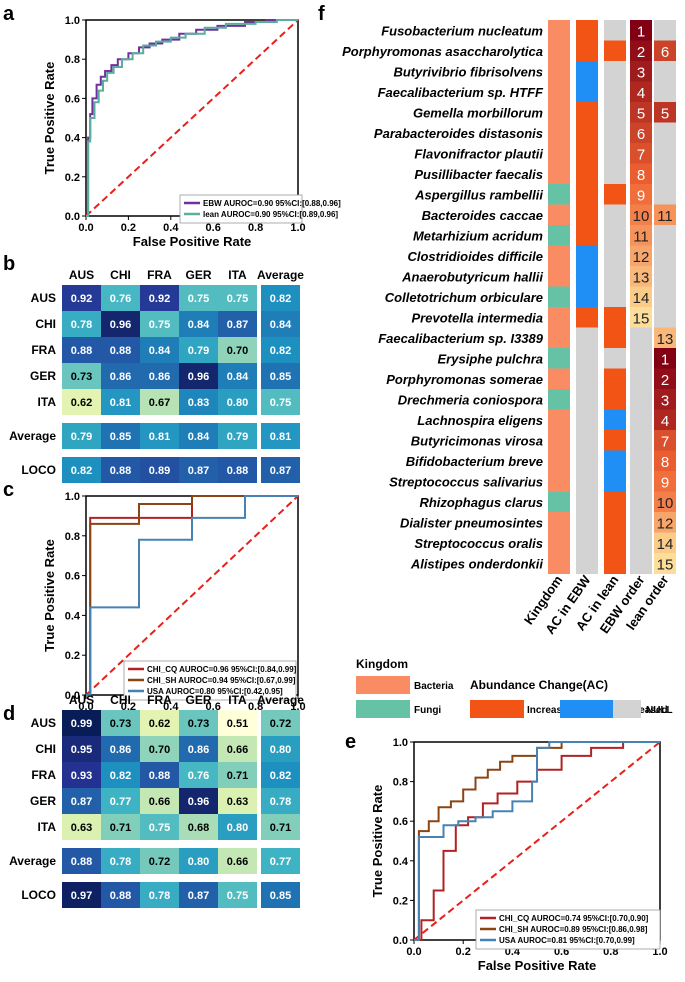 The image size is (685, 982). I want to click on loco-row-value: 0.82, so click(81, 471).